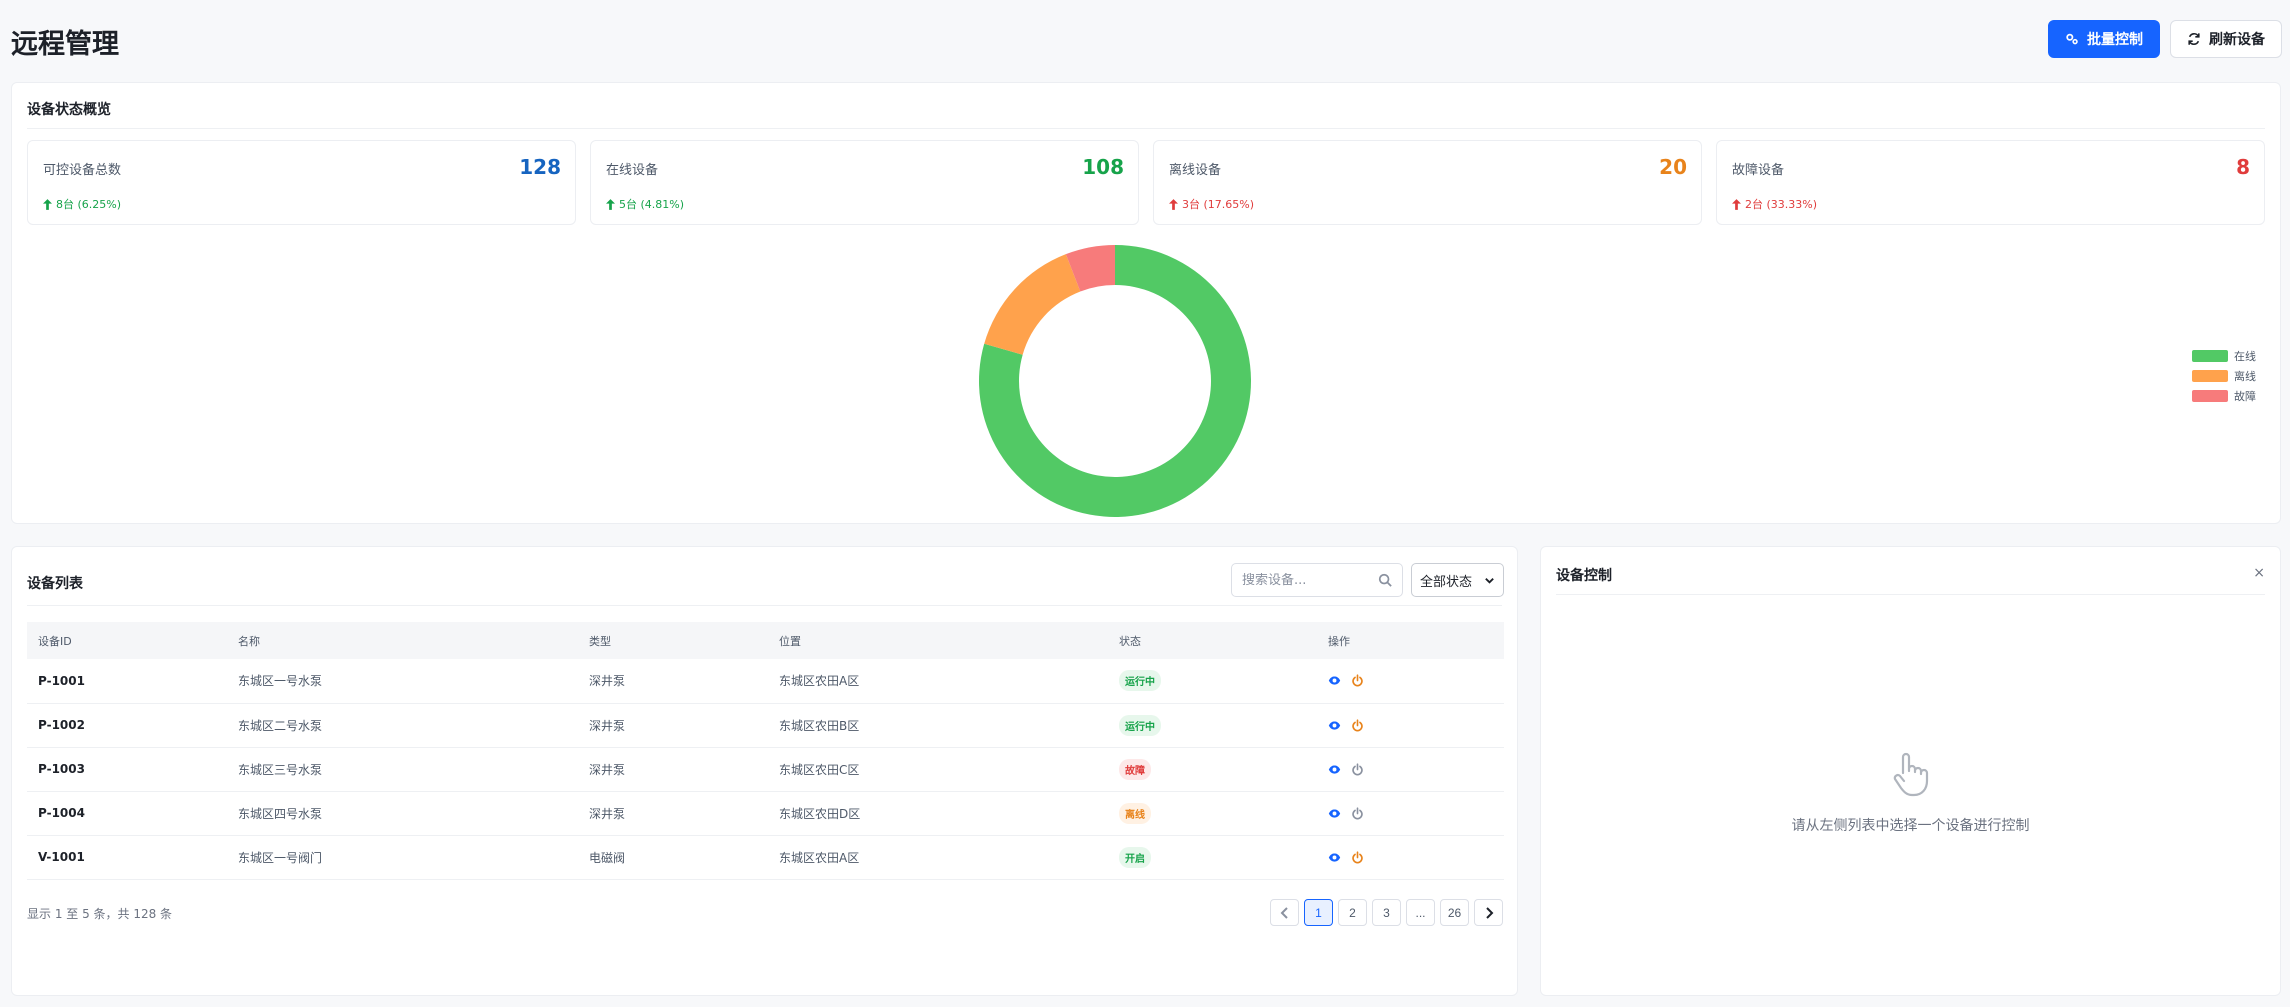  I want to click on stat-change: 2台 (33.33%), so click(1774, 204).